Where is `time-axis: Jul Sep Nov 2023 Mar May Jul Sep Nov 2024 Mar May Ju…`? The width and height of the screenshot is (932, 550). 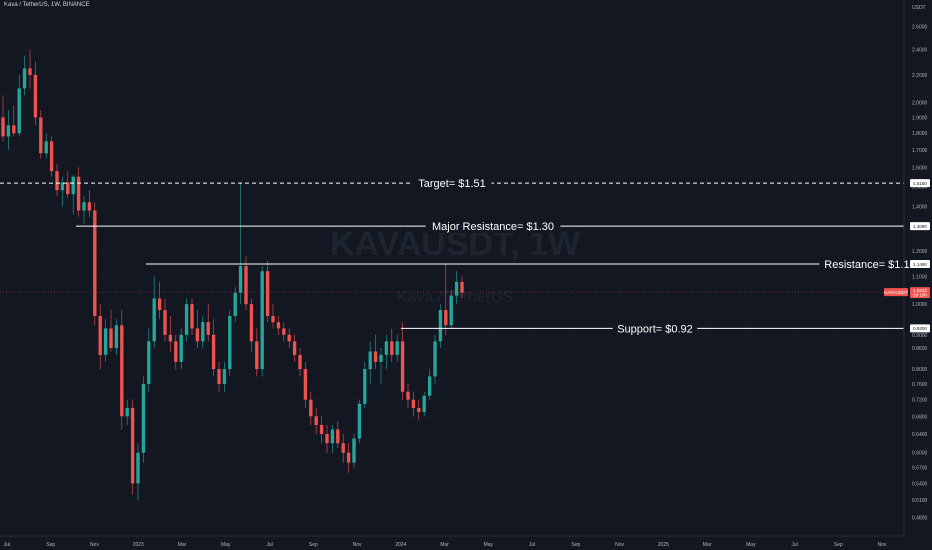
time-axis: Jul Sep Nov 2023 Mar May Jul Sep Nov 2024 Mar May Ju… is located at coordinates (452, 541).